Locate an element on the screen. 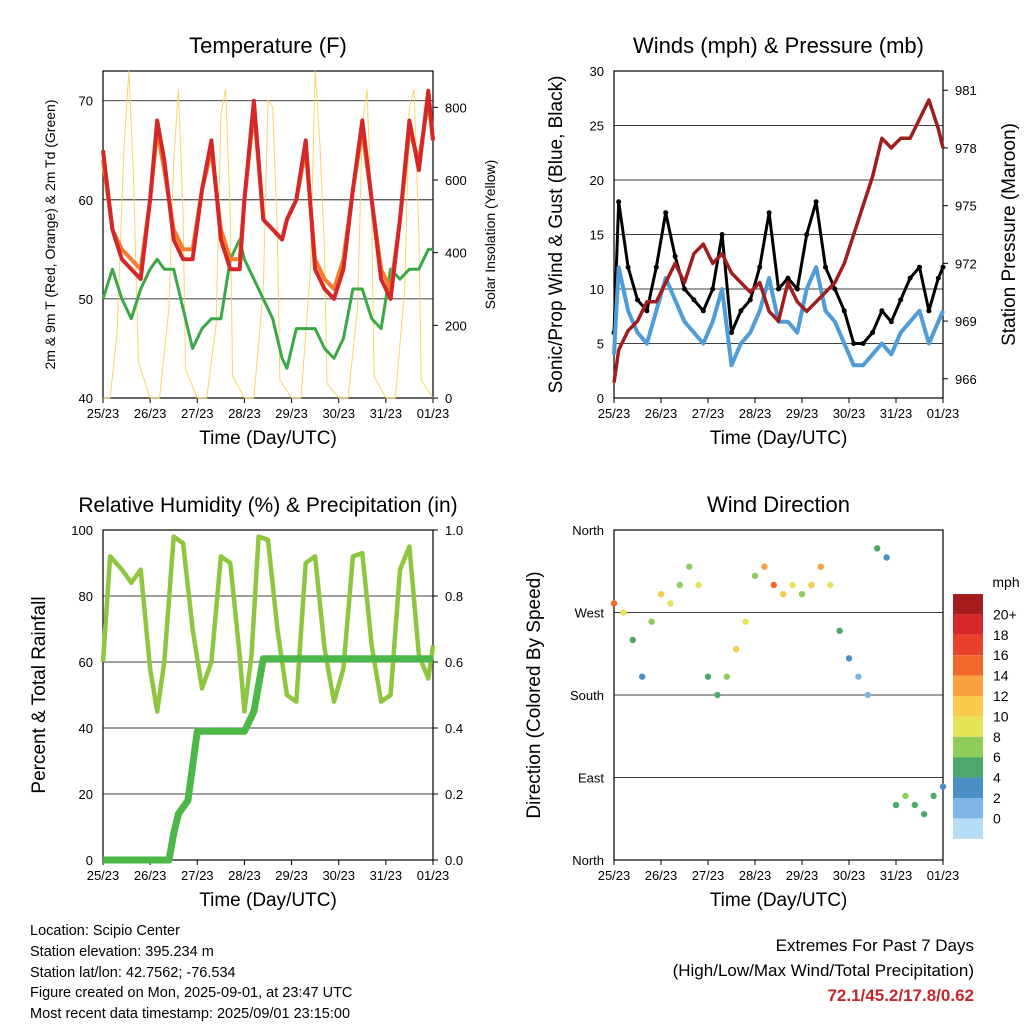  rh-ytick-label: 100 is located at coordinates (82, 530).